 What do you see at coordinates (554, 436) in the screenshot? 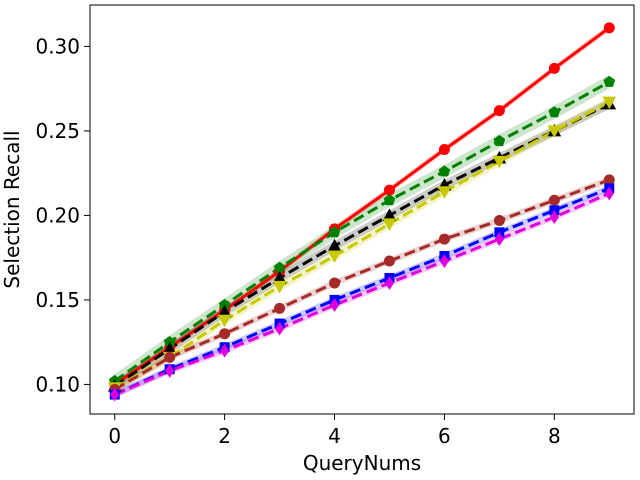
I see `x-tick-label: 8` at bounding box center [554, 436].